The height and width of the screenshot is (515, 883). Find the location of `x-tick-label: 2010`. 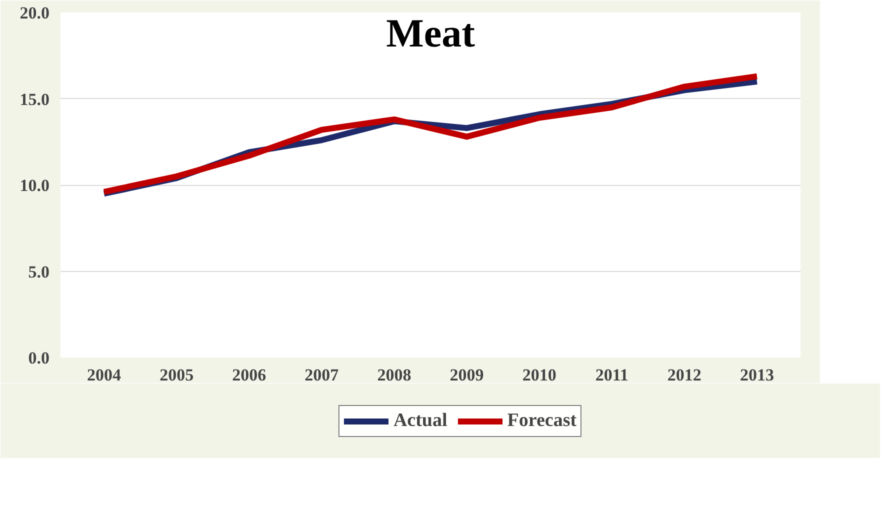

x-tick-label: 2010 is located at coordinates (539, 375).